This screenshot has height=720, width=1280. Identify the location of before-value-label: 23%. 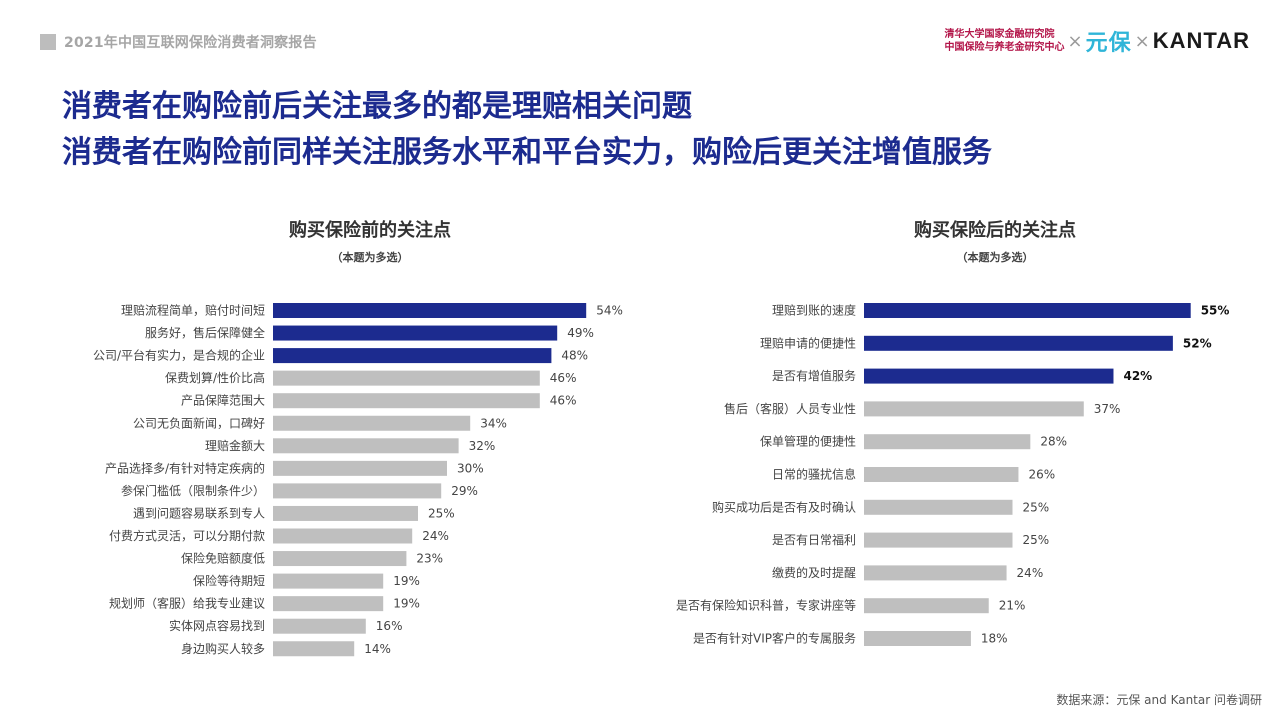
(429, 559).